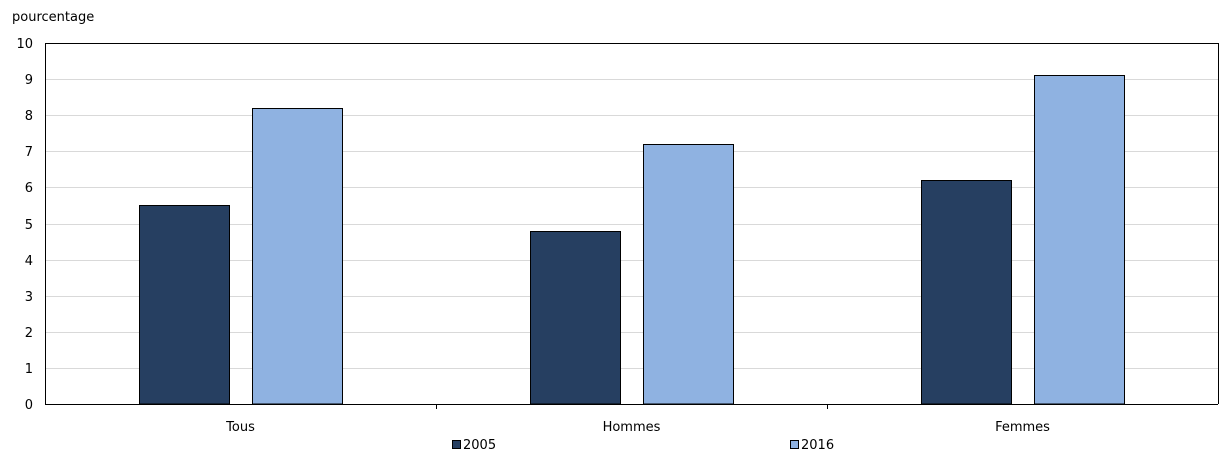 Image resolution: width=1225 pixels, height=455 pixels. I want to click on x-tick-label: Hommes, so click(632, 427).